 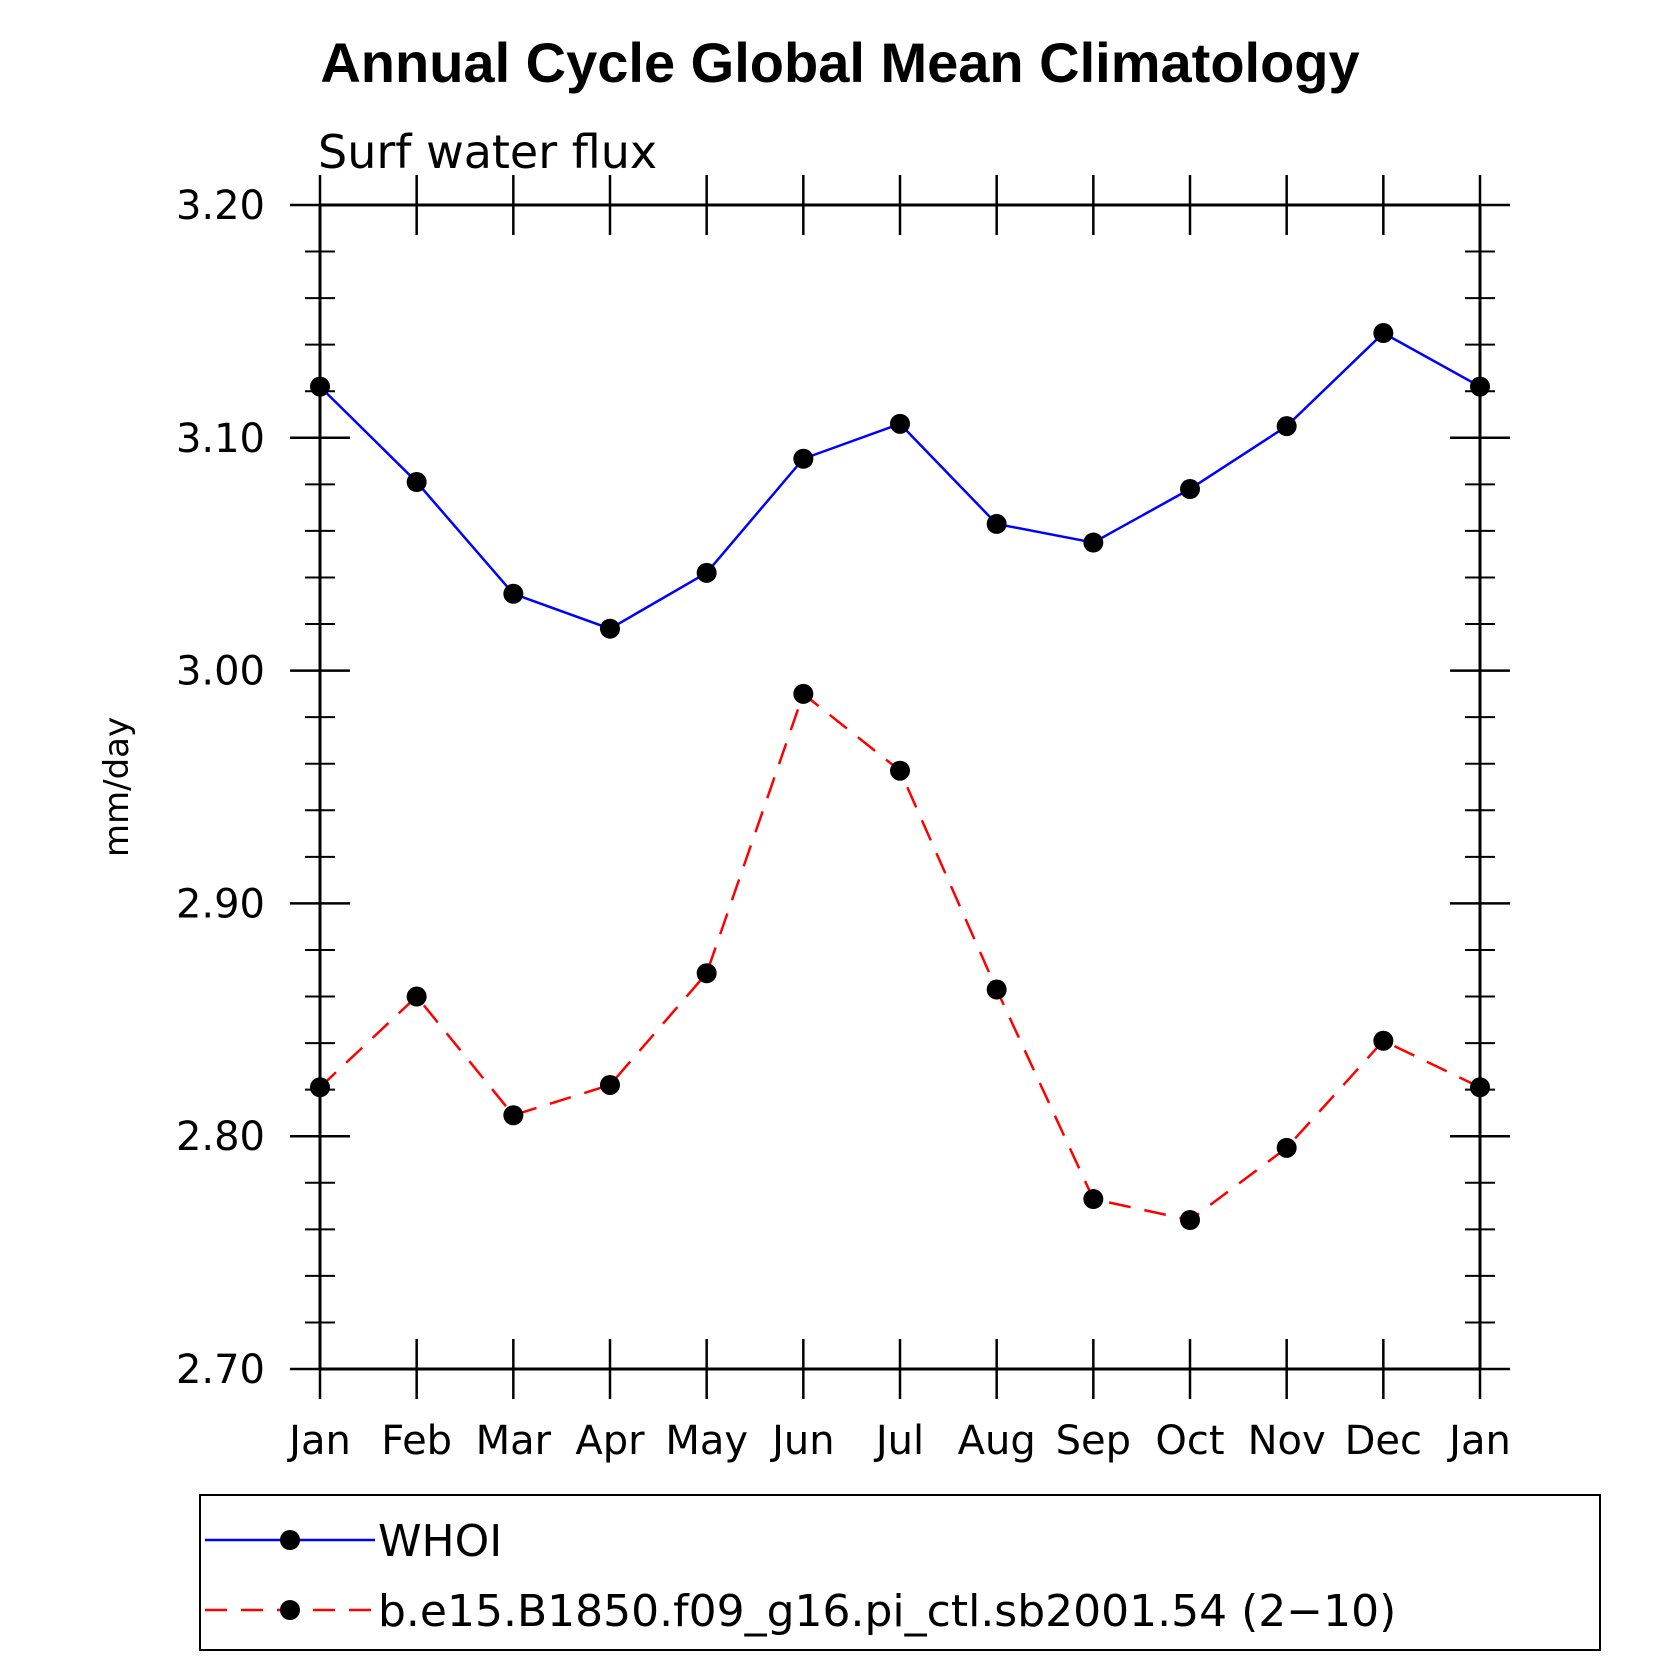 What do you see at coordinates (802, 1441) in the screenshot?
I see `x-tick-label: Jun` at bounding box center [802, 1441].